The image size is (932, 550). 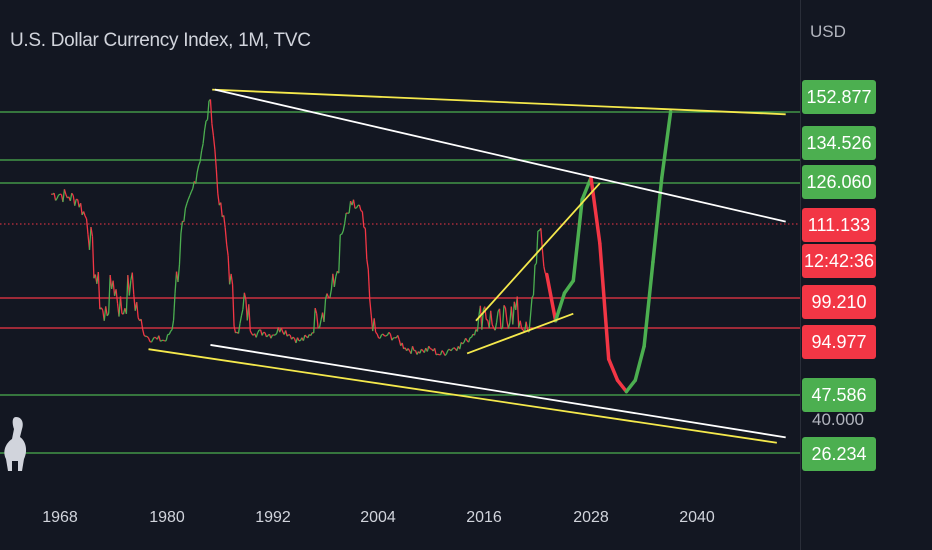 I want to click on tradingview-logo-icon, so click(x=15, y=450).